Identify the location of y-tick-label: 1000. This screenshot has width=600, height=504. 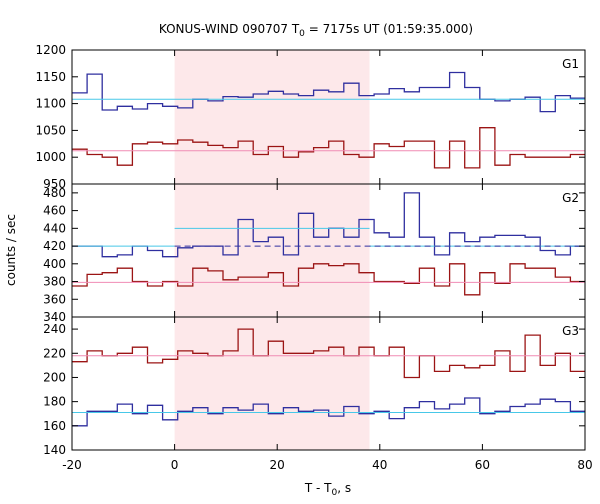
(50, 157).